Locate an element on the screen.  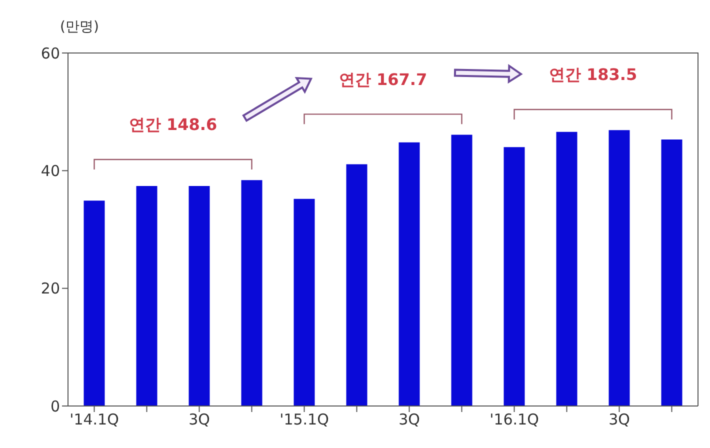
y-tick-label: 40 is located at coordinates (50, 171).